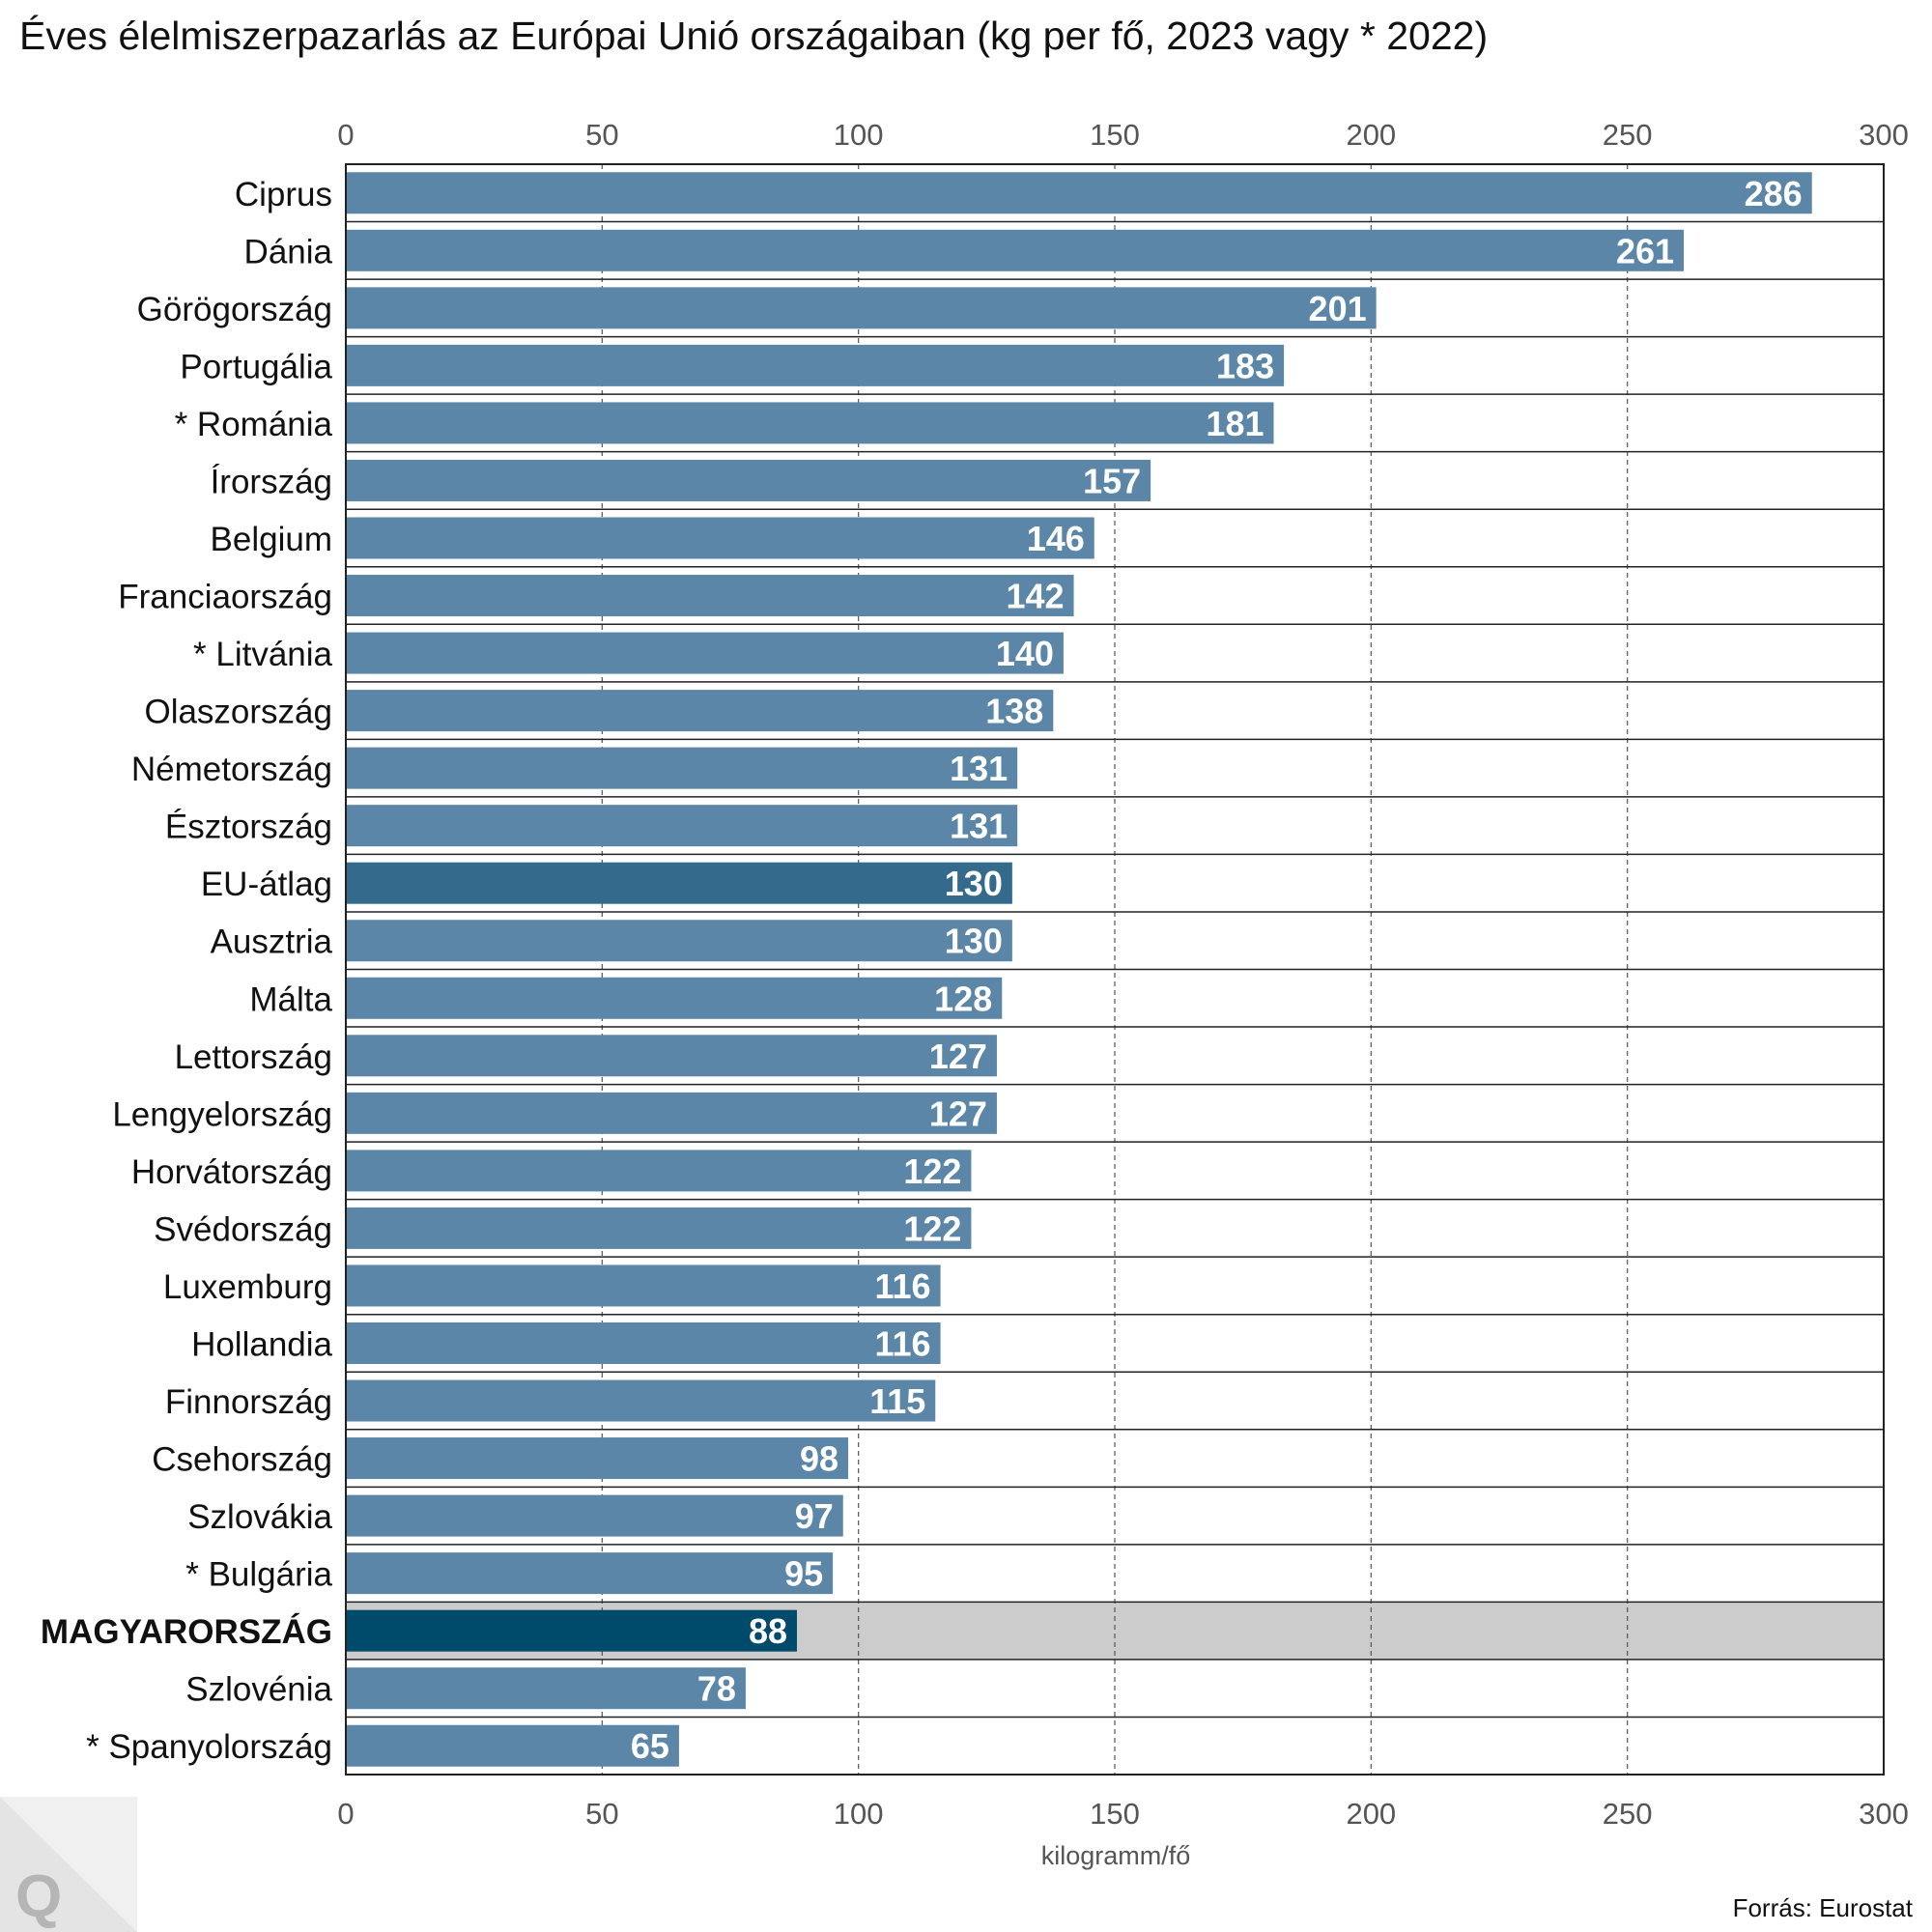 The width and height of the screenshot is (1932, 1932). I want to click on category-label: Horvátország, so click(231, 1172).